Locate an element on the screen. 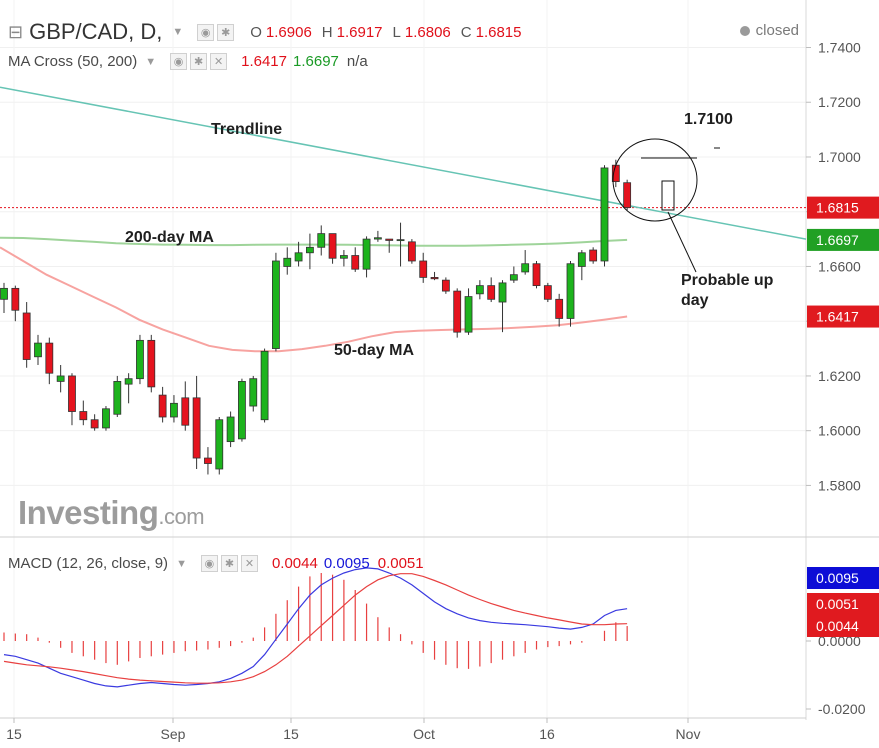  close-label: C is located at coordinates (466, 32).